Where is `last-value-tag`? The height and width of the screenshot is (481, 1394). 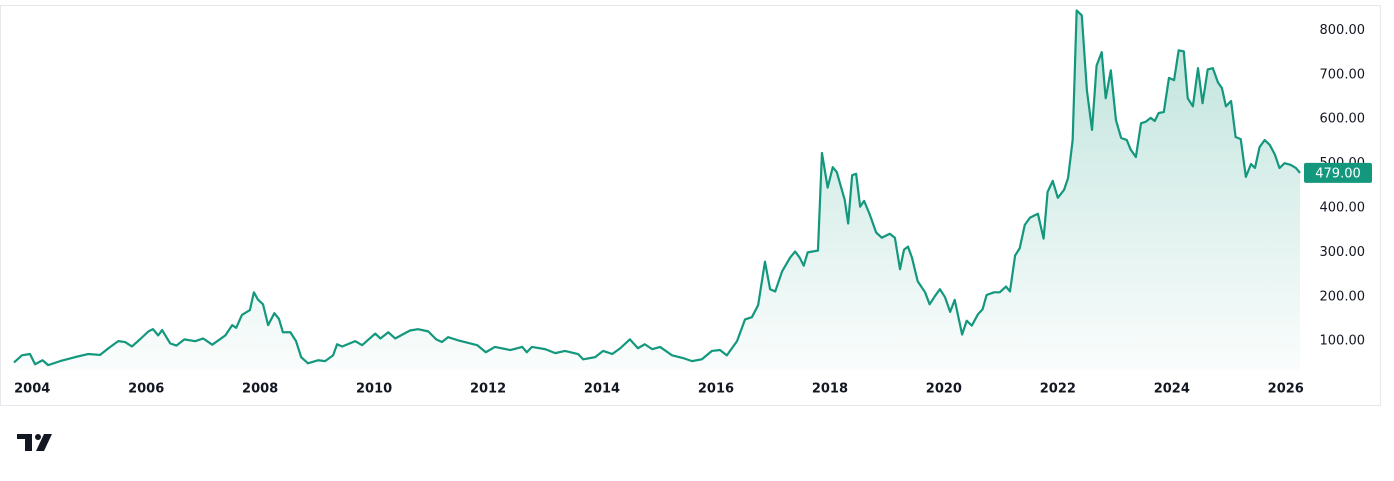 last-value-tag is located at coordinates (1338, 172).